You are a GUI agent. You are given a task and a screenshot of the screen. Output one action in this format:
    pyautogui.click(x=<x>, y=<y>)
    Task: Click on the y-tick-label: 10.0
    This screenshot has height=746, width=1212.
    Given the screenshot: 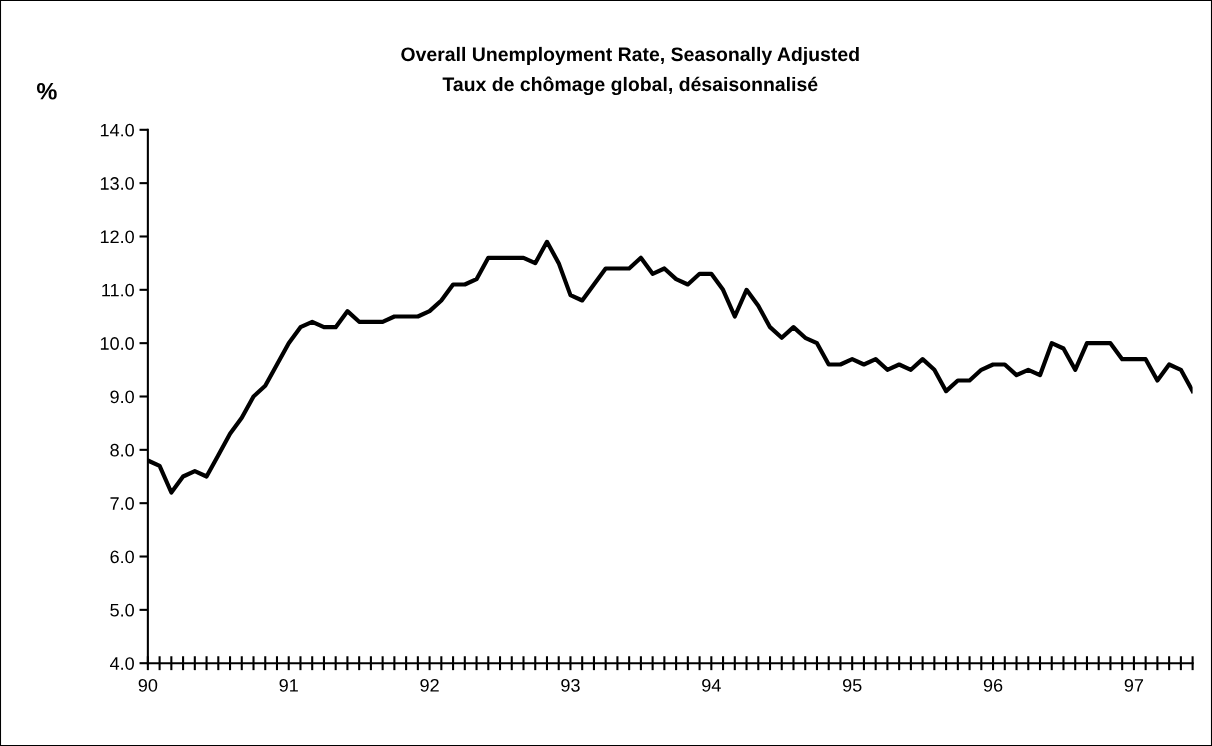 What is the action you would take?
    pyautogui.click(x=117, y=343)
    